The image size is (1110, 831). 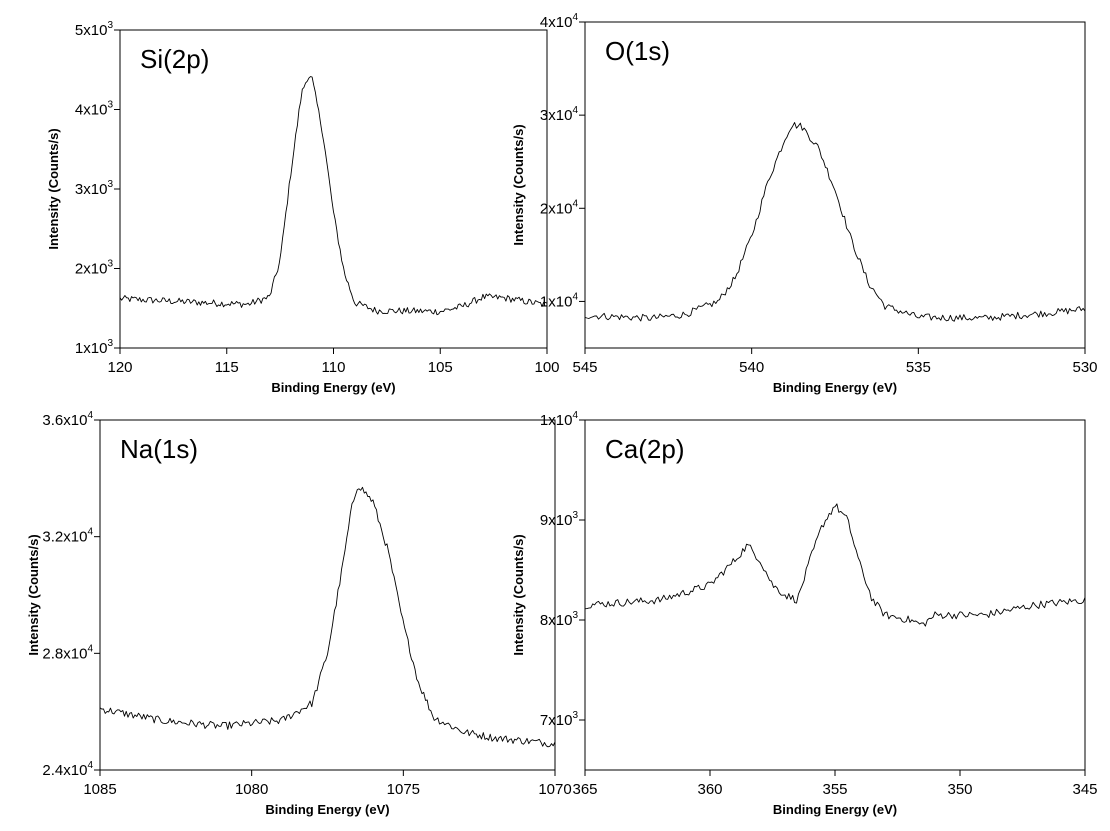 I want to click on x-tick-label: 1085, so click(x=99, y=789).